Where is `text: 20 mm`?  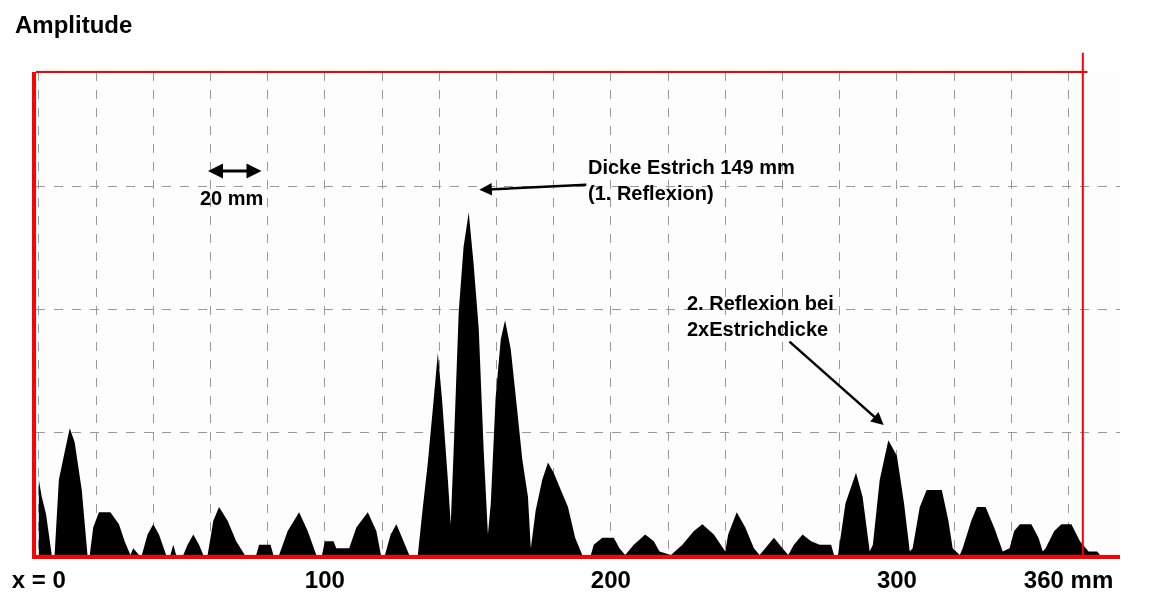
text: 20 mm is located at coordinates (232, 198).